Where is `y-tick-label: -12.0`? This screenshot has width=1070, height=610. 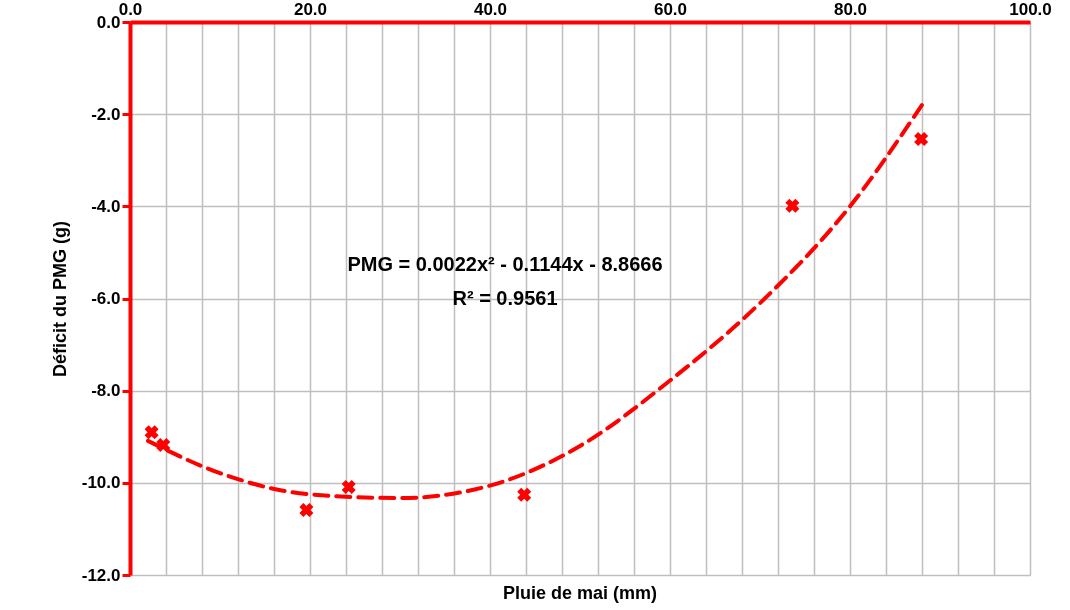
y-tick-label: -12.0 is located at coordinates (101, 575).